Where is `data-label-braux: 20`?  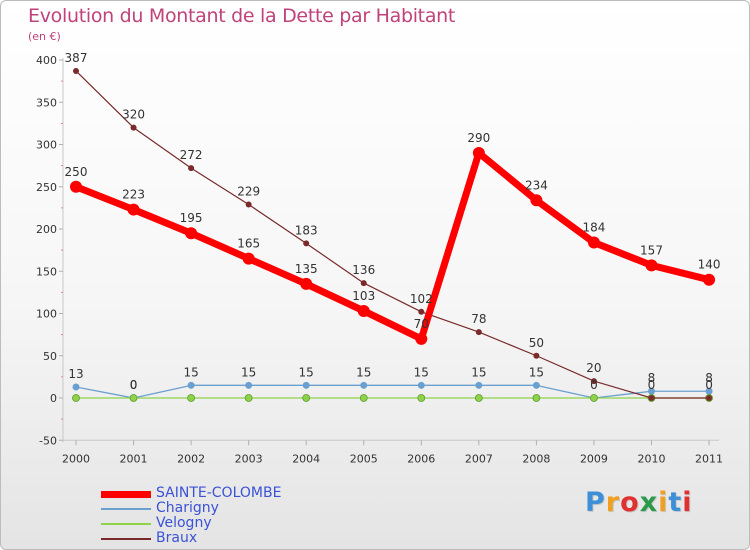
data-label-braux: 20 is located at coordinates (593, 368).